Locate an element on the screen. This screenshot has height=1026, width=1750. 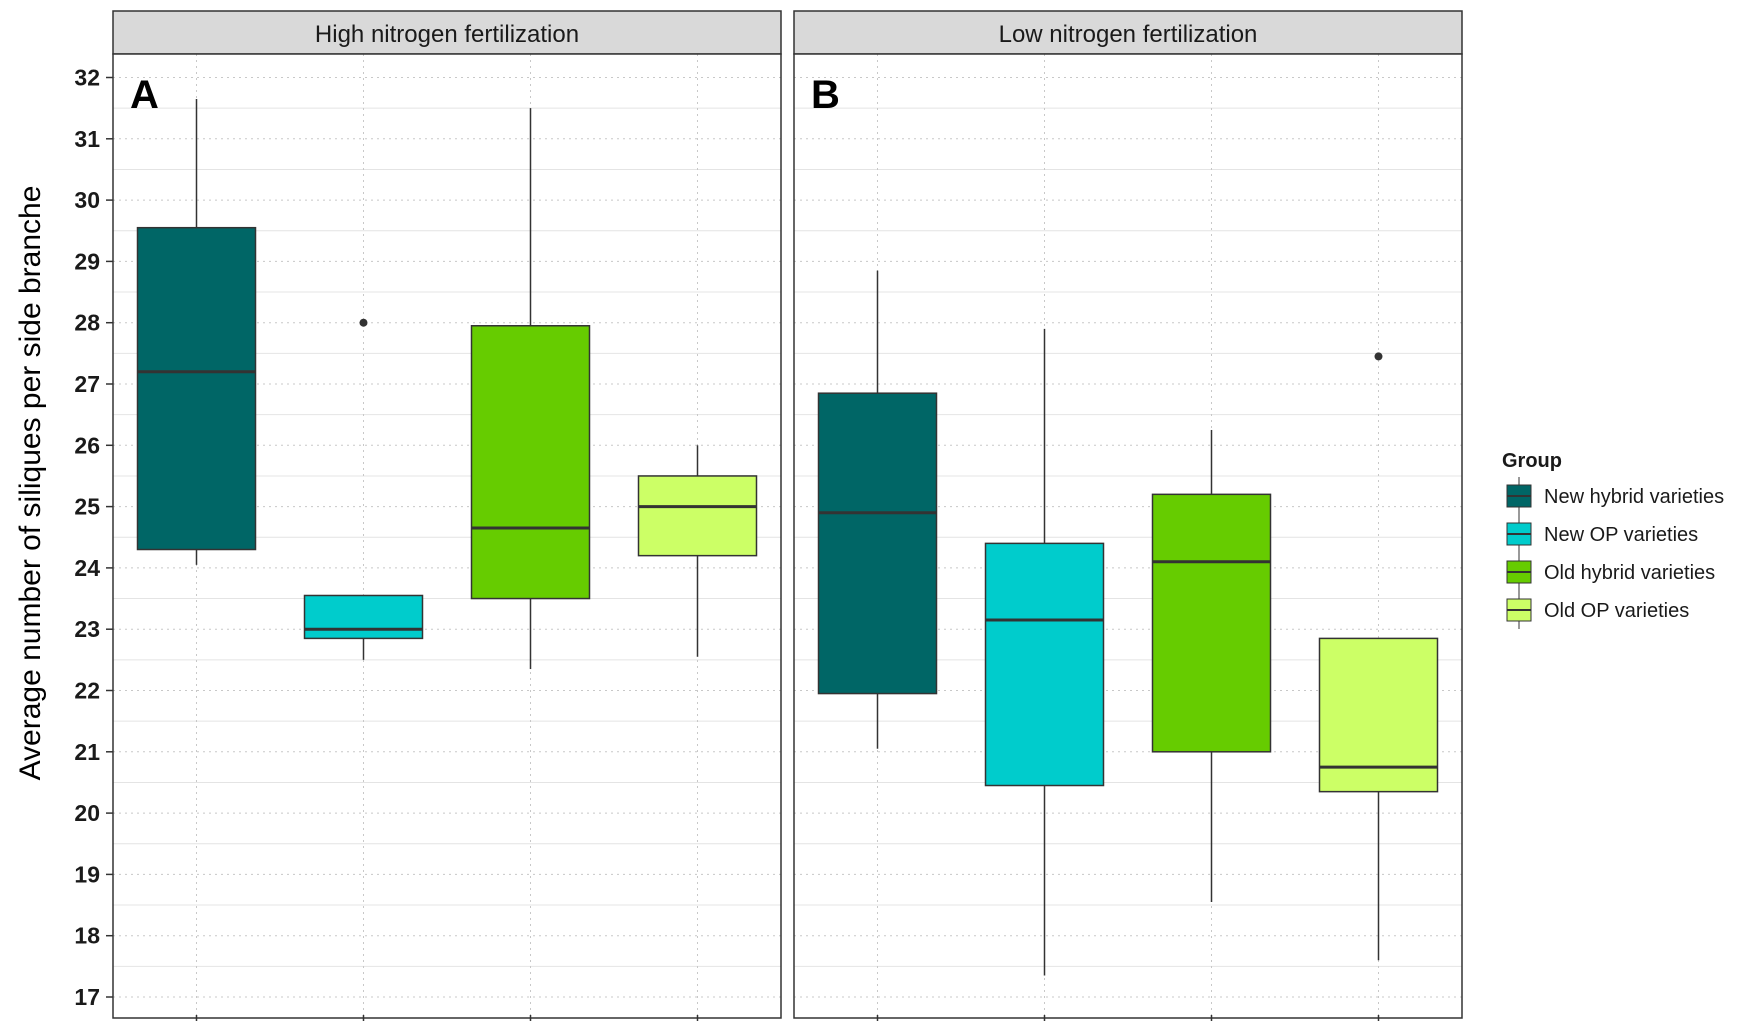
legend-label: New OP varieties is located at coordinates (1621, 535).